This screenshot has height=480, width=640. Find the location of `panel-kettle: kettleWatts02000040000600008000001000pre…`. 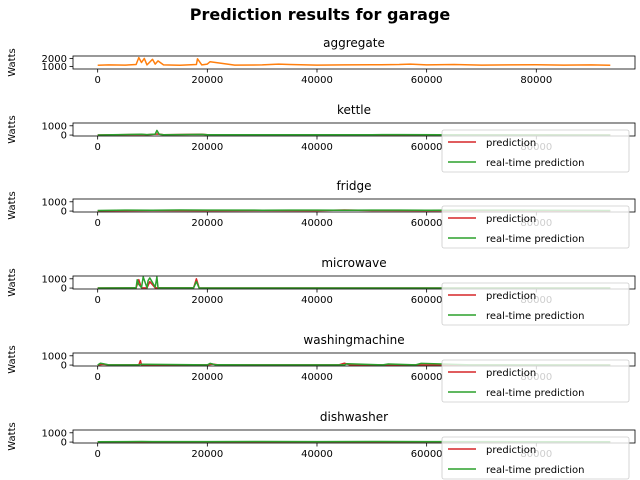

panel-kettle: kettleWatts02000040000600008000001000pre… is located at coordinates (321, 138).